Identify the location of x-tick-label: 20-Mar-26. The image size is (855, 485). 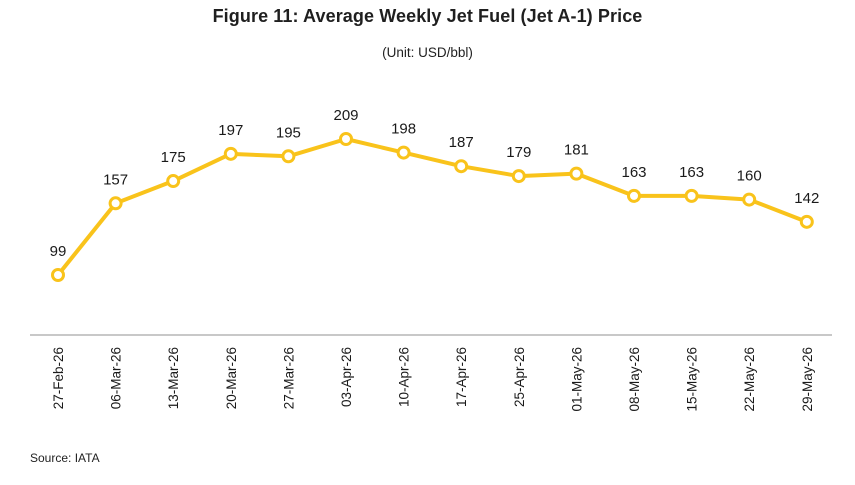
(231, 378).